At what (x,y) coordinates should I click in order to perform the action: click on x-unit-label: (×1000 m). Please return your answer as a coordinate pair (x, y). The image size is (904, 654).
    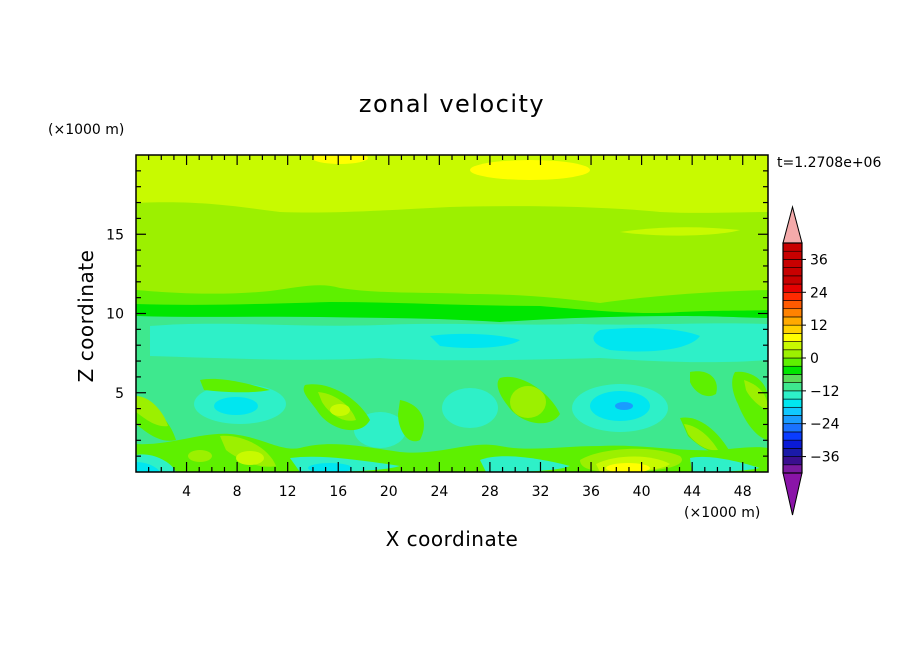
    Looking at the image, I should click on (722, 513).